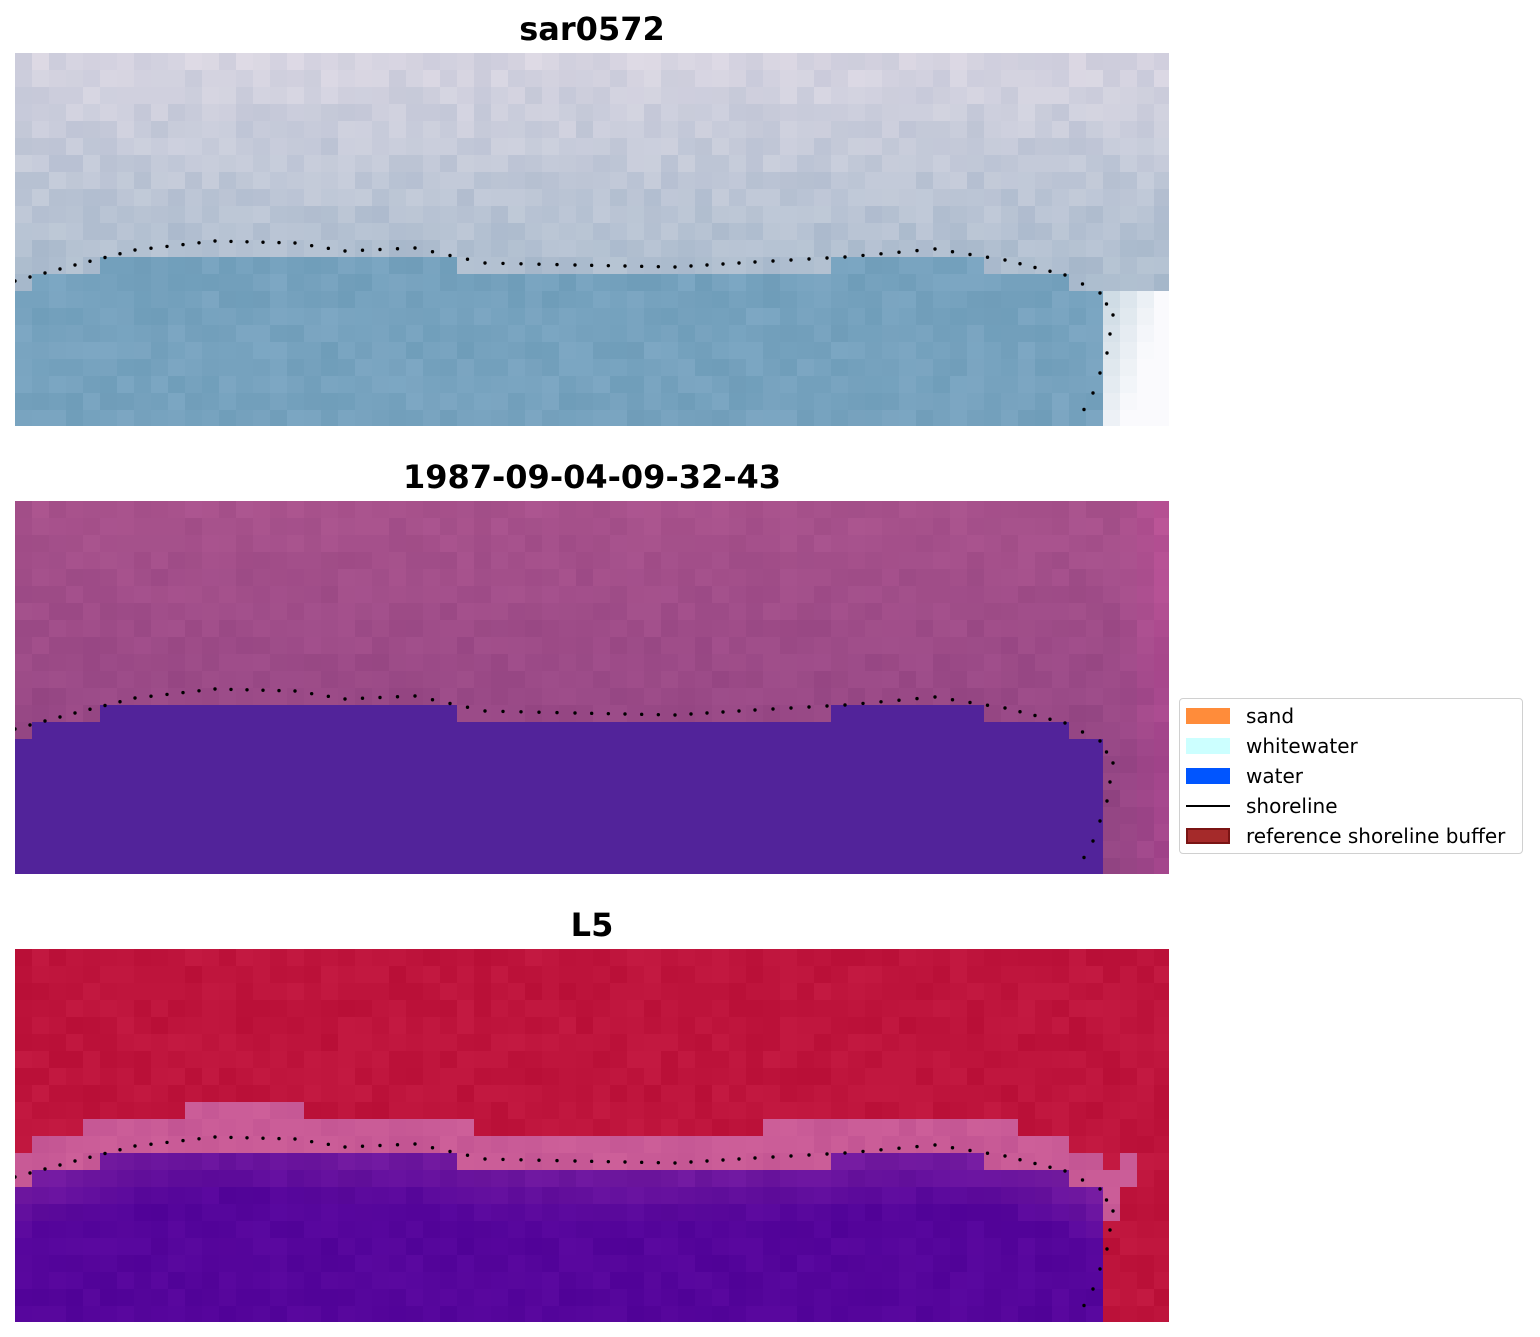  What do you see at coordinates (1274, 776) in the screenshot?
I see `legend-label-water: water` at bounding box center [1274, 776].